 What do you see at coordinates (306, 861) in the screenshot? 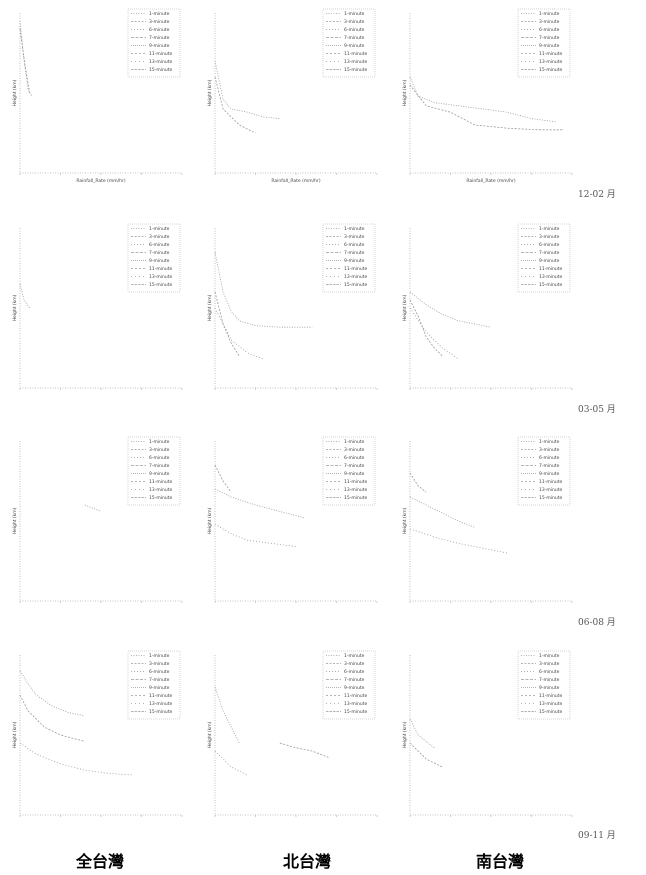
I see `column-label-1: 北台灣` at bounding box center [306, 861].